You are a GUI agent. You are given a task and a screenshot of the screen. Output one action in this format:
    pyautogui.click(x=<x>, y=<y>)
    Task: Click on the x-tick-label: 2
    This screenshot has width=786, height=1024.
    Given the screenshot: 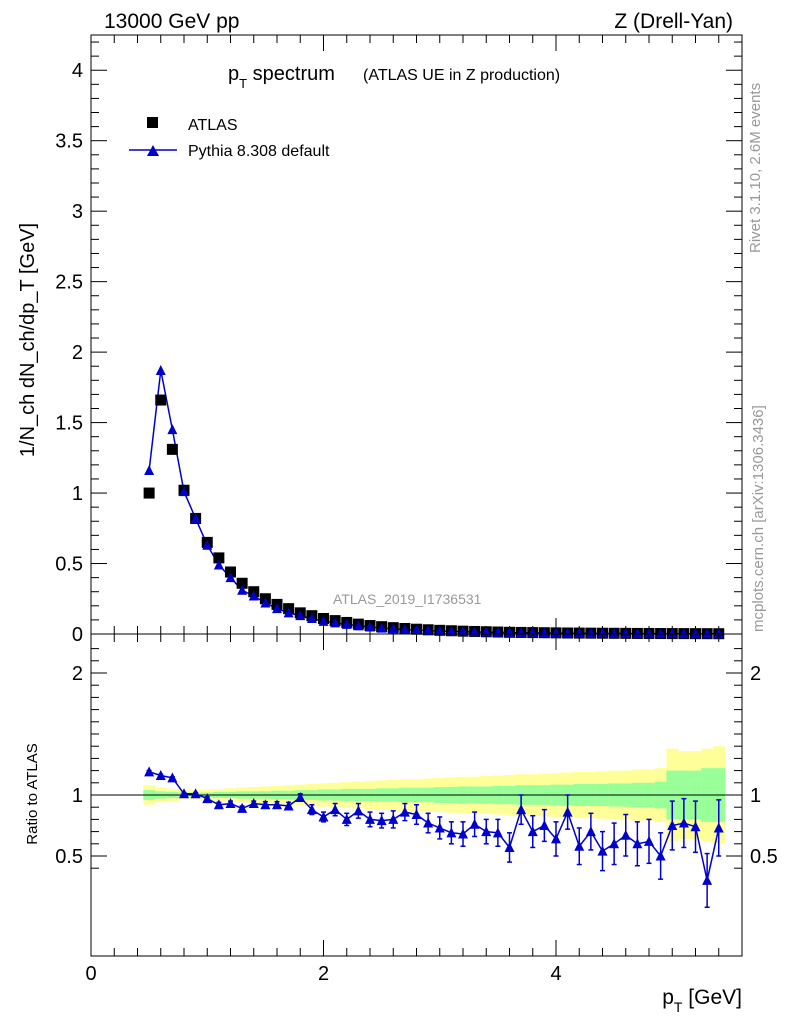 What is the action you would take?
    pyautogui.click(x=323, y=974)
    